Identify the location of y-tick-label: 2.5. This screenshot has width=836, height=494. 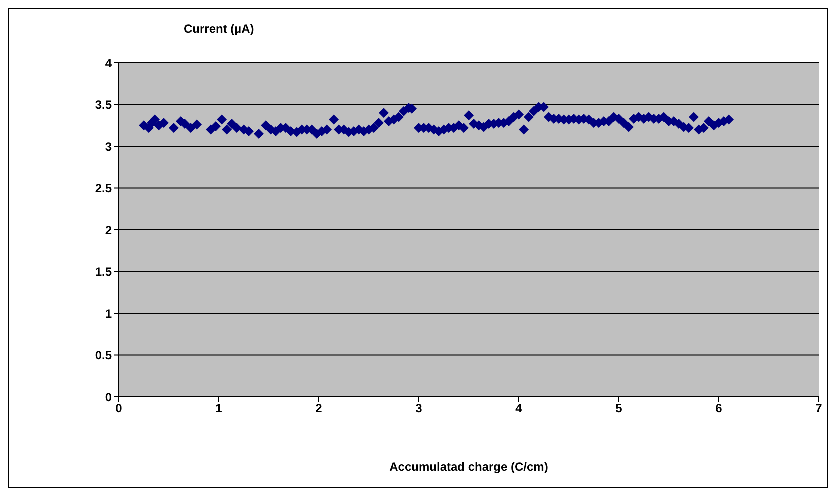
(103, 189).